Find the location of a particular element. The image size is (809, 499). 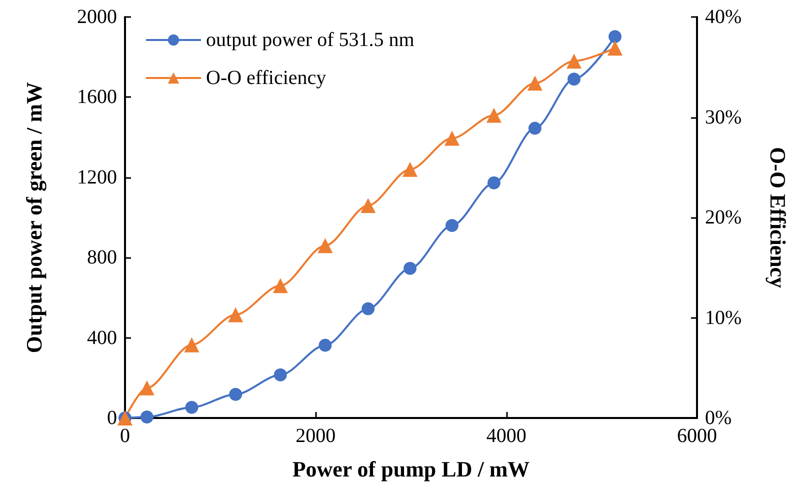

y2-tick-label: 20% is located at coordinates (723, 217).